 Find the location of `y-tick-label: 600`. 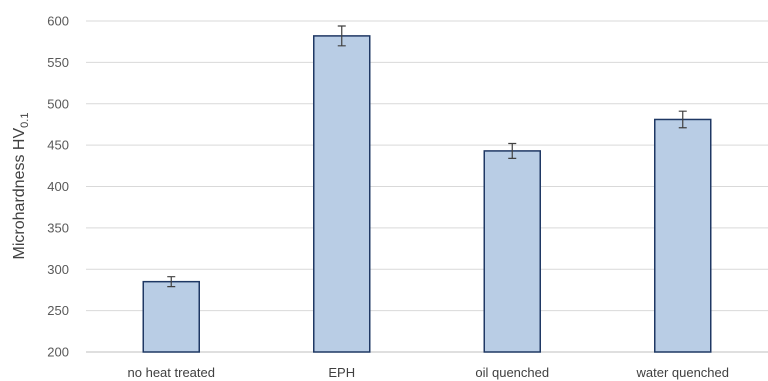

y-tick-label: 600 is located at coordinates (58, 21).